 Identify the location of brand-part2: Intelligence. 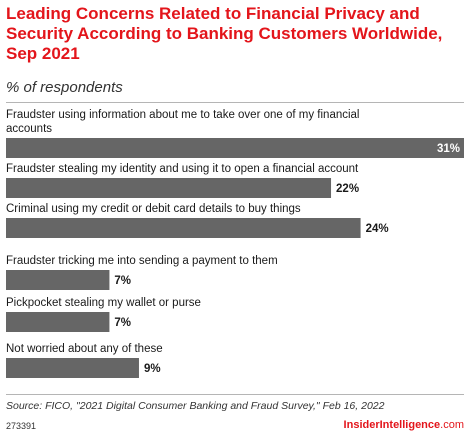
(410, 425).